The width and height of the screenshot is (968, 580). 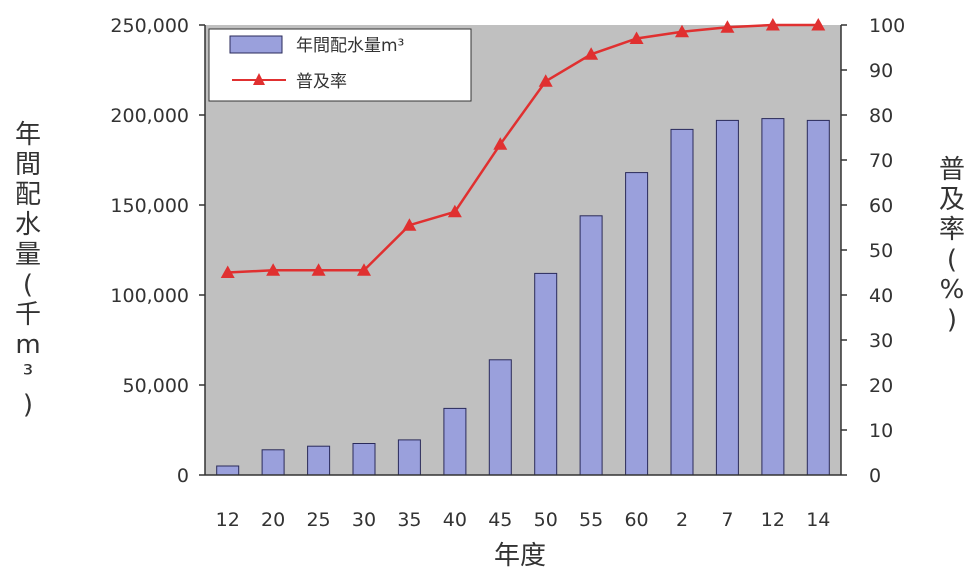 What do you see at coordinates (887, 26) in the screenshot?
I see `right-tick-label-10: 100` at bounding box center [887, 26].